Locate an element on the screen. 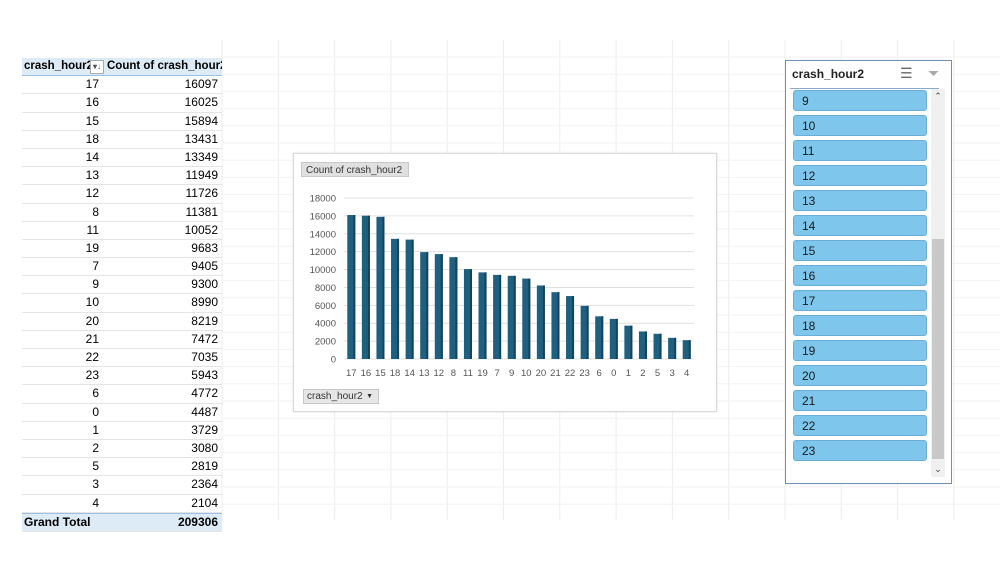 The height and width of the screenshot is (562, 1000). hour-cell: 18 is located at coordinates (92, 138).